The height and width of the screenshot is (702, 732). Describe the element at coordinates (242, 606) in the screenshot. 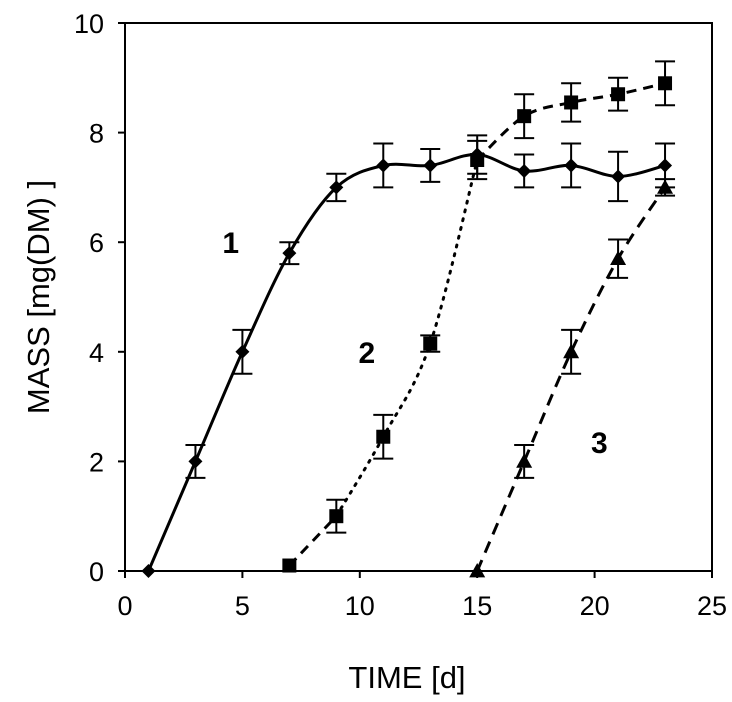

I see `x-tick-label: 5` at that location.